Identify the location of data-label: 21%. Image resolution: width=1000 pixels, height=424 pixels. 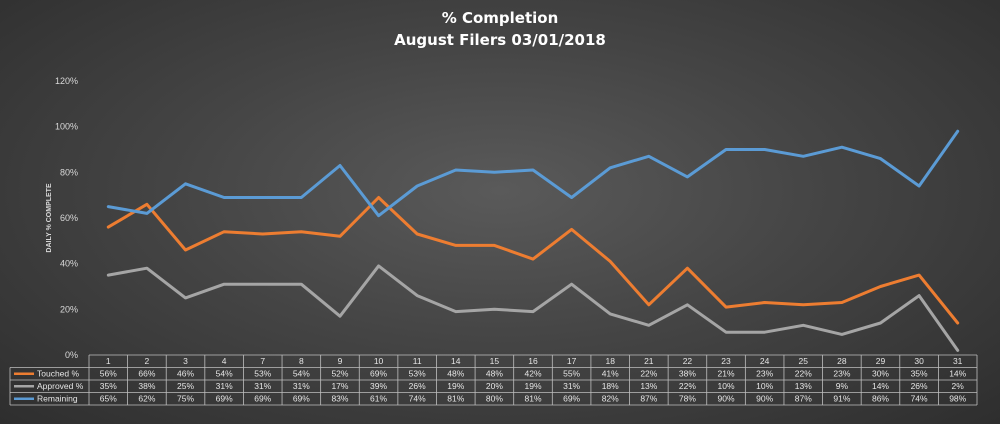
(726, 374).